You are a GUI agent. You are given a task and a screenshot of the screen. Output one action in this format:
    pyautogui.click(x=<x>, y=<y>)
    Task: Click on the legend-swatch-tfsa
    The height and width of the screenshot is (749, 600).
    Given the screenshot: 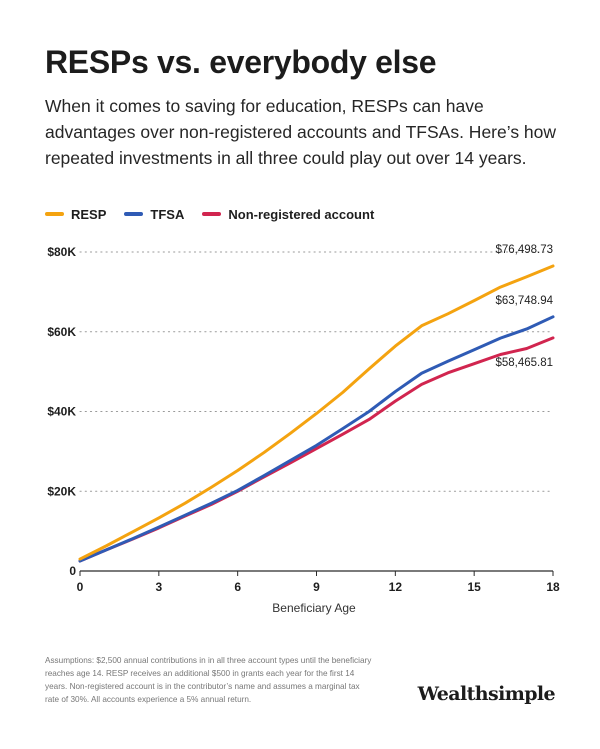 What is the action you would take?
    pyautogui.click(x=134, y=214)
    